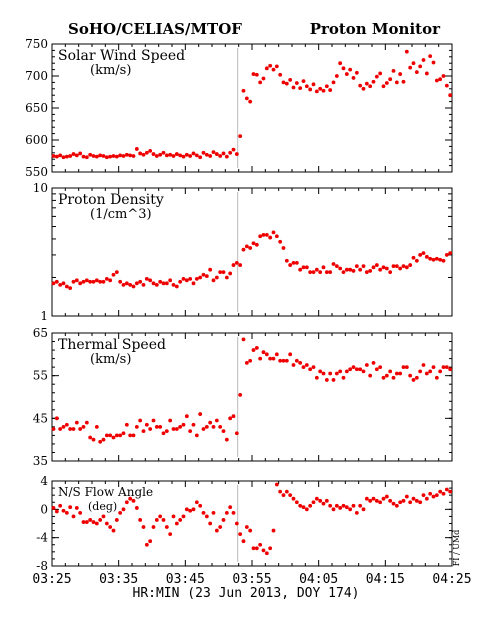 This screenshot has height=624, width=493. What do you see at coordinates (111, 200) in the screenshot?
I see `panel-title: Proton Density` at bounding box center [111, 200].